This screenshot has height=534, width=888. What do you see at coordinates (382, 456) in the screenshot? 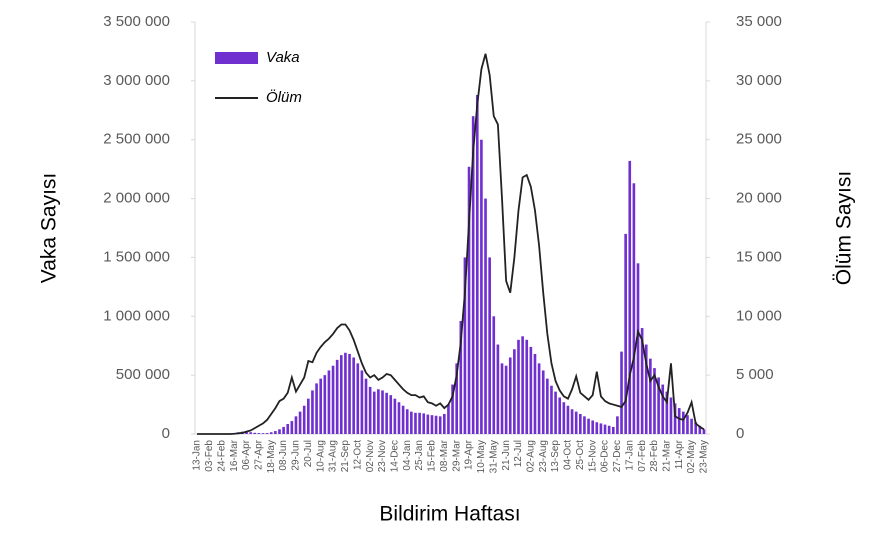
I see `x-tick-label: 23-Nov` at bounding box center [382, 456].